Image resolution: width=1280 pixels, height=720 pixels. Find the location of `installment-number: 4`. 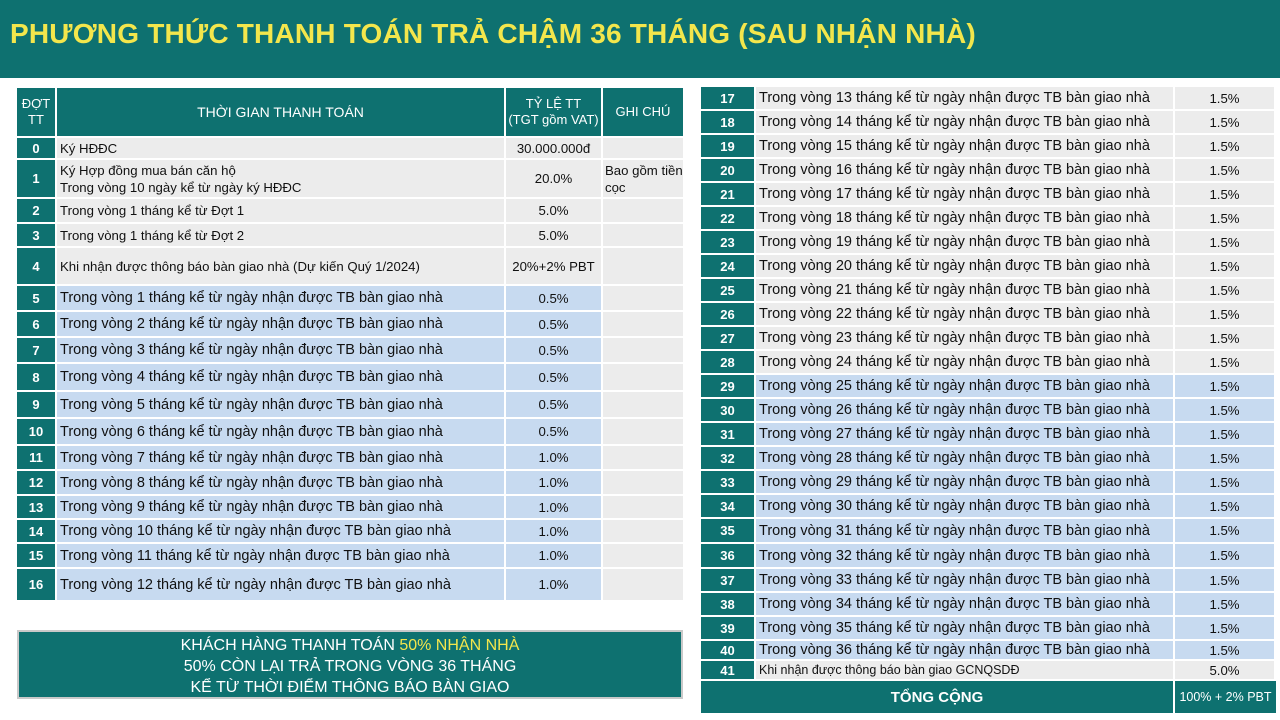

installment-number: 4 is located at coordinates (37, 267).